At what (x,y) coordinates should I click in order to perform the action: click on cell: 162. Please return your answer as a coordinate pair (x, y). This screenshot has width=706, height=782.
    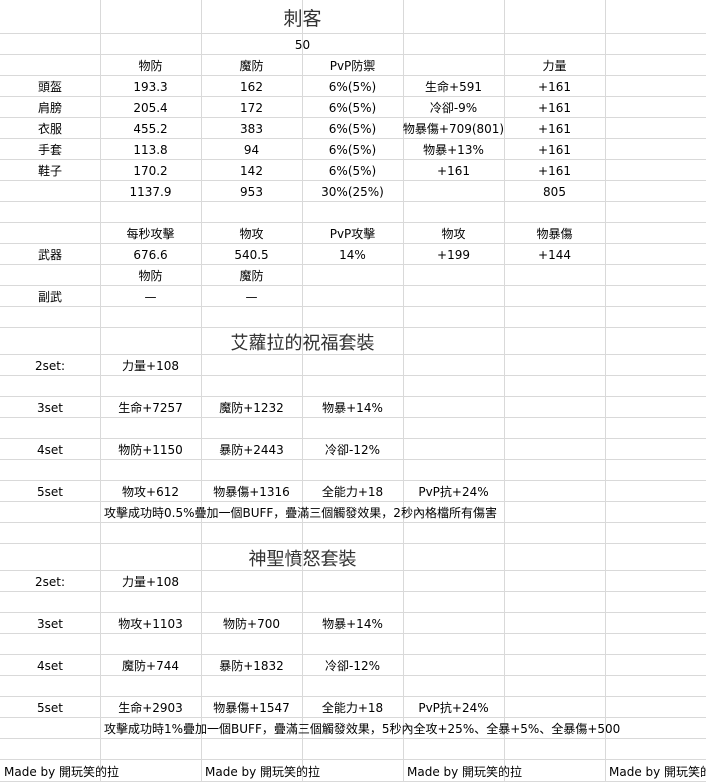
    Looking at the image, I should click on (251, 86).